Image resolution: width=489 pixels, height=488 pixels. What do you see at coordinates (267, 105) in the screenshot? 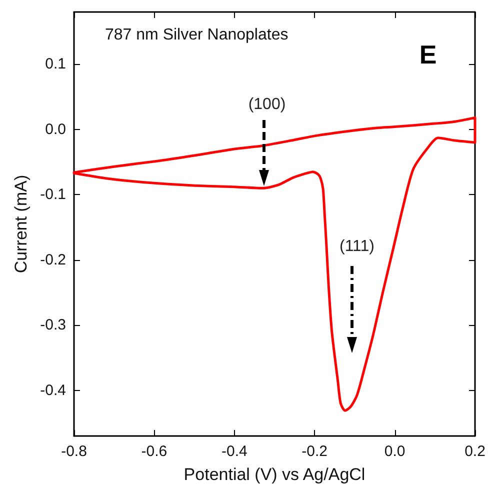
I see `annotation: (100)` at bounding box center [267, 105].